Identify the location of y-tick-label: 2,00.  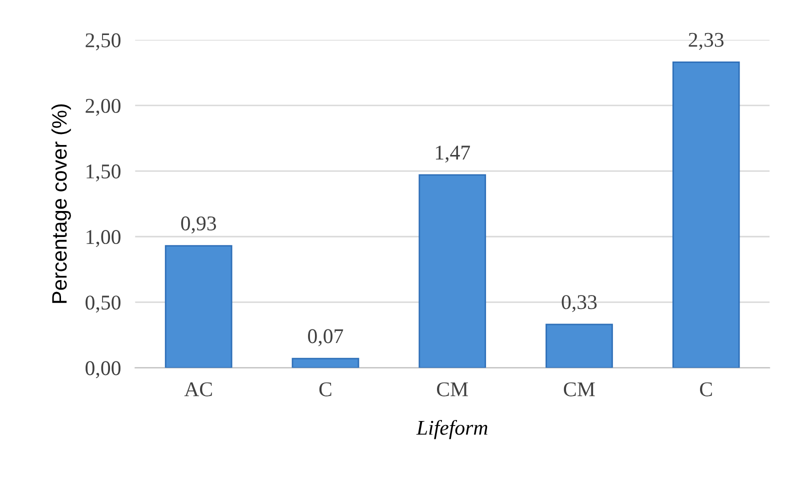
(103, 107).